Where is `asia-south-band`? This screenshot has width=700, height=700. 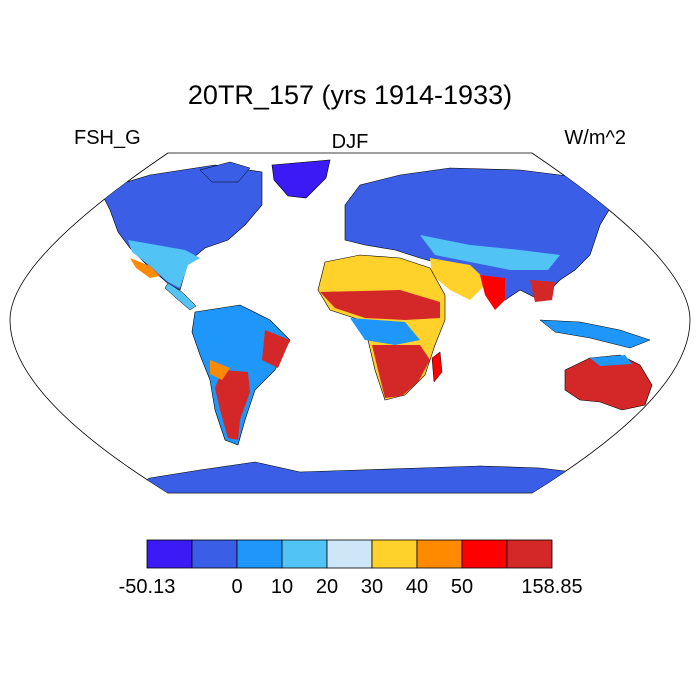
asia-south-band is located at coordinates (490, 252).